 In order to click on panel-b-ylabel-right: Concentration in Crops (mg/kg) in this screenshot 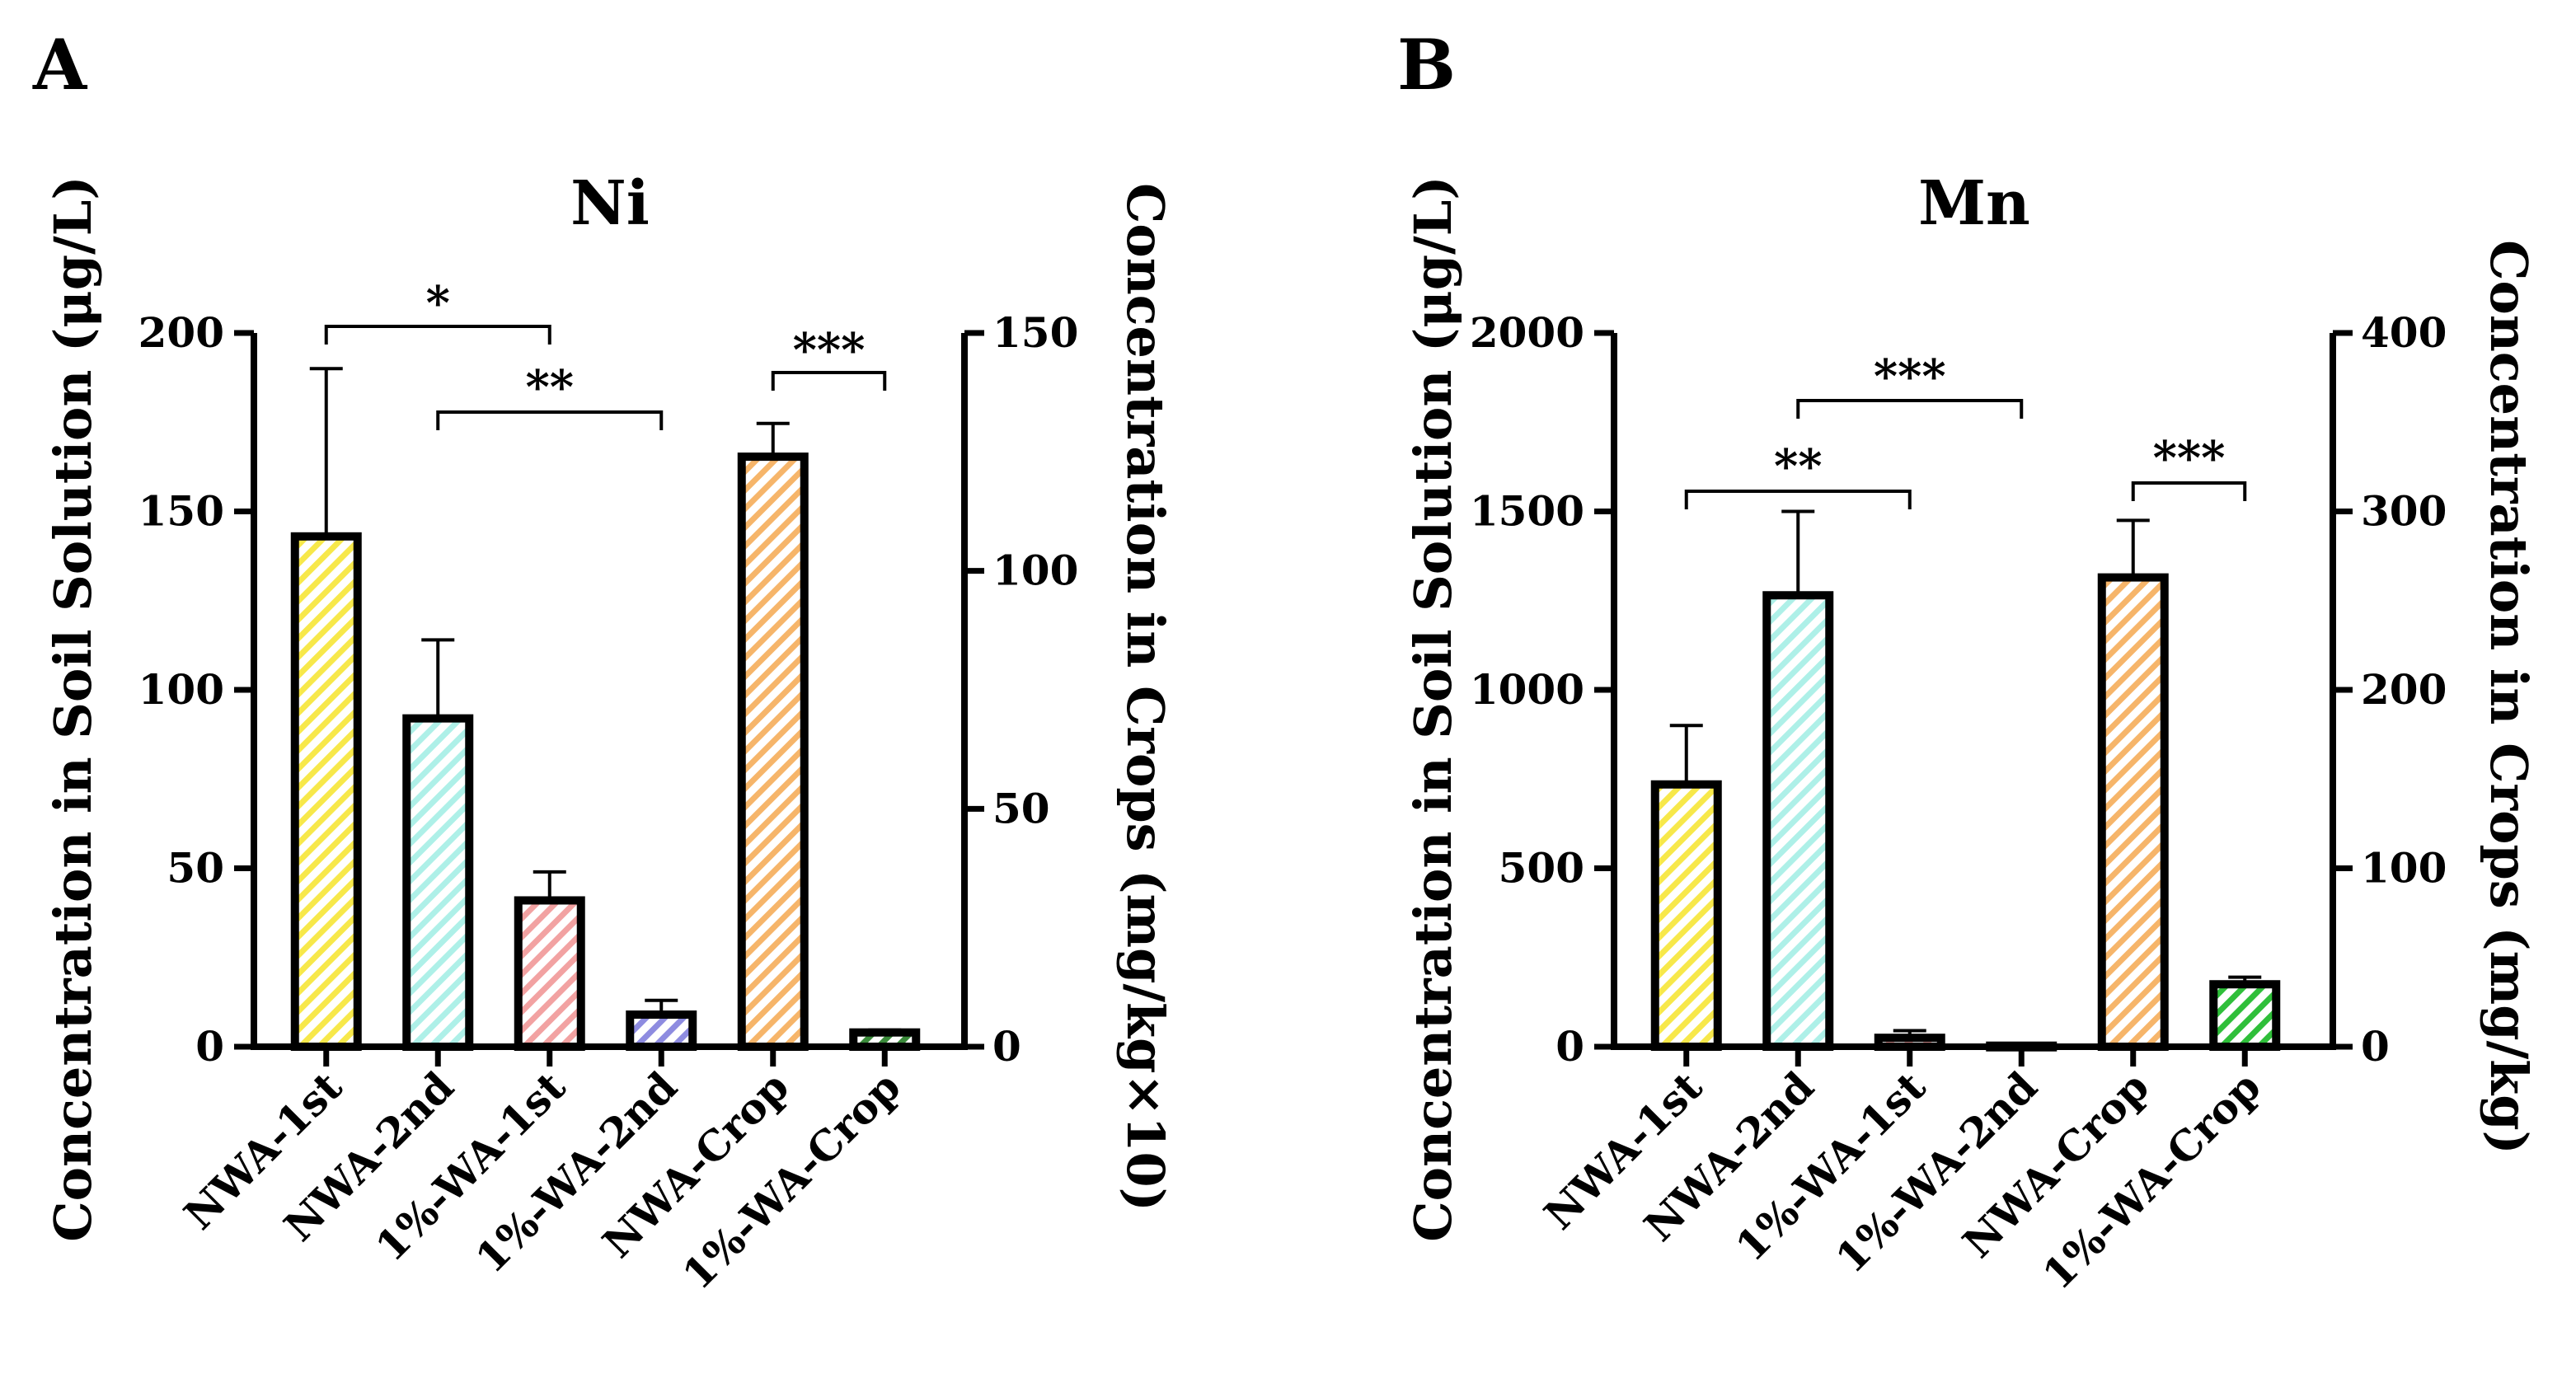, I will do `click(2509, 697)`.